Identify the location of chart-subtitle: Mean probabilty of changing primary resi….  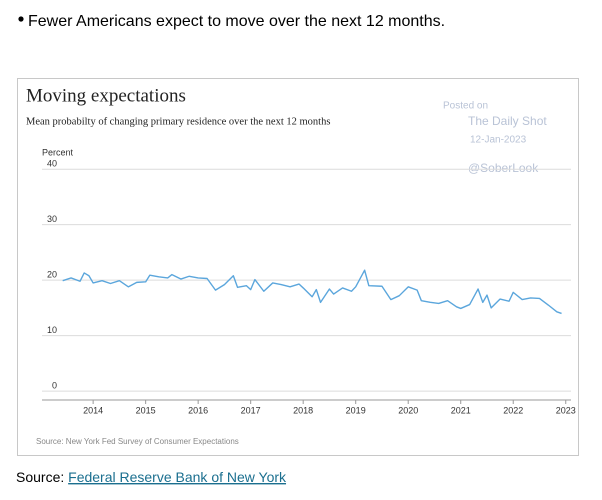
(178, 121).